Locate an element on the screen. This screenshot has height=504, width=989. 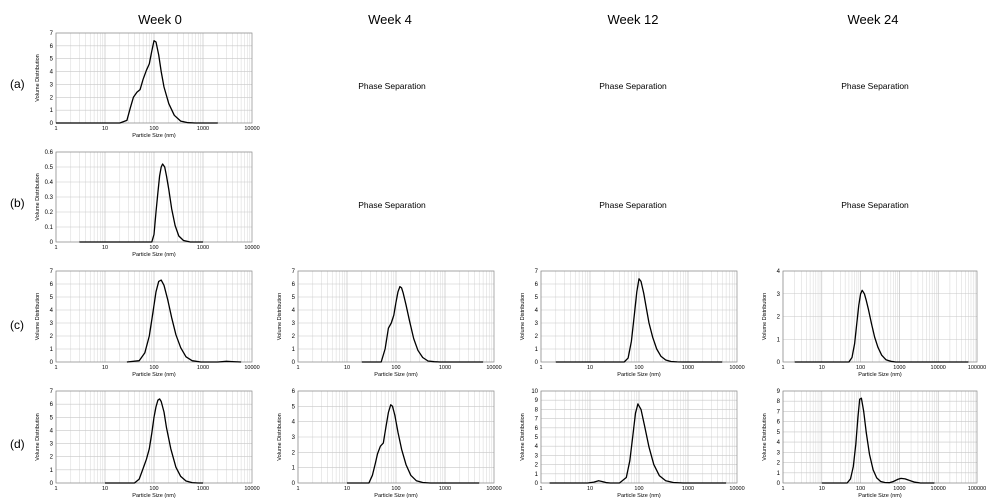
column-title-week-4: Week 4 is located at coordinates (390, 19).